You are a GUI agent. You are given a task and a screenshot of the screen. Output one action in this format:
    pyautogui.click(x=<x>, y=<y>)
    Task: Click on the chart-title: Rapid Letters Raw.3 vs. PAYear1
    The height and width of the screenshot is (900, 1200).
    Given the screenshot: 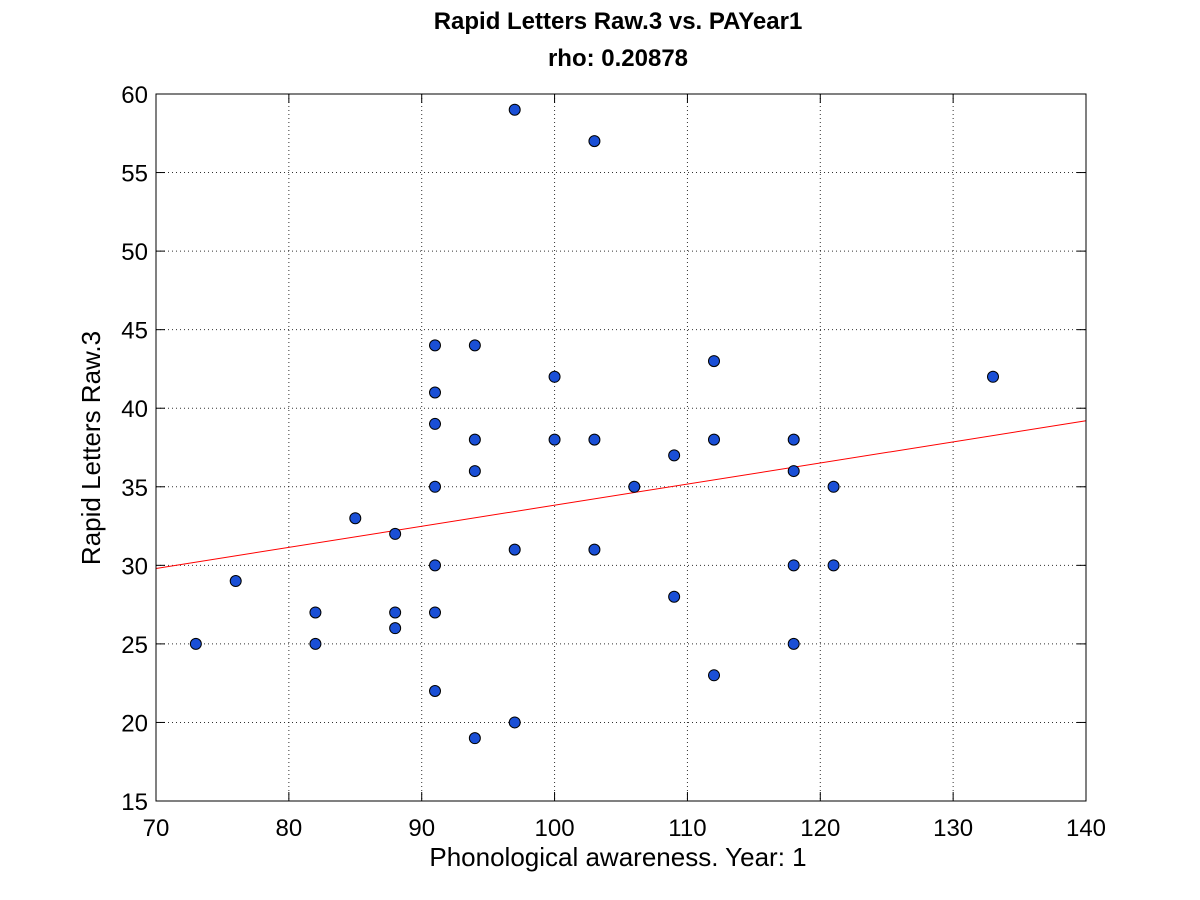 What is the action you would take?
    pyautogui.click(x=618, y=21)
    